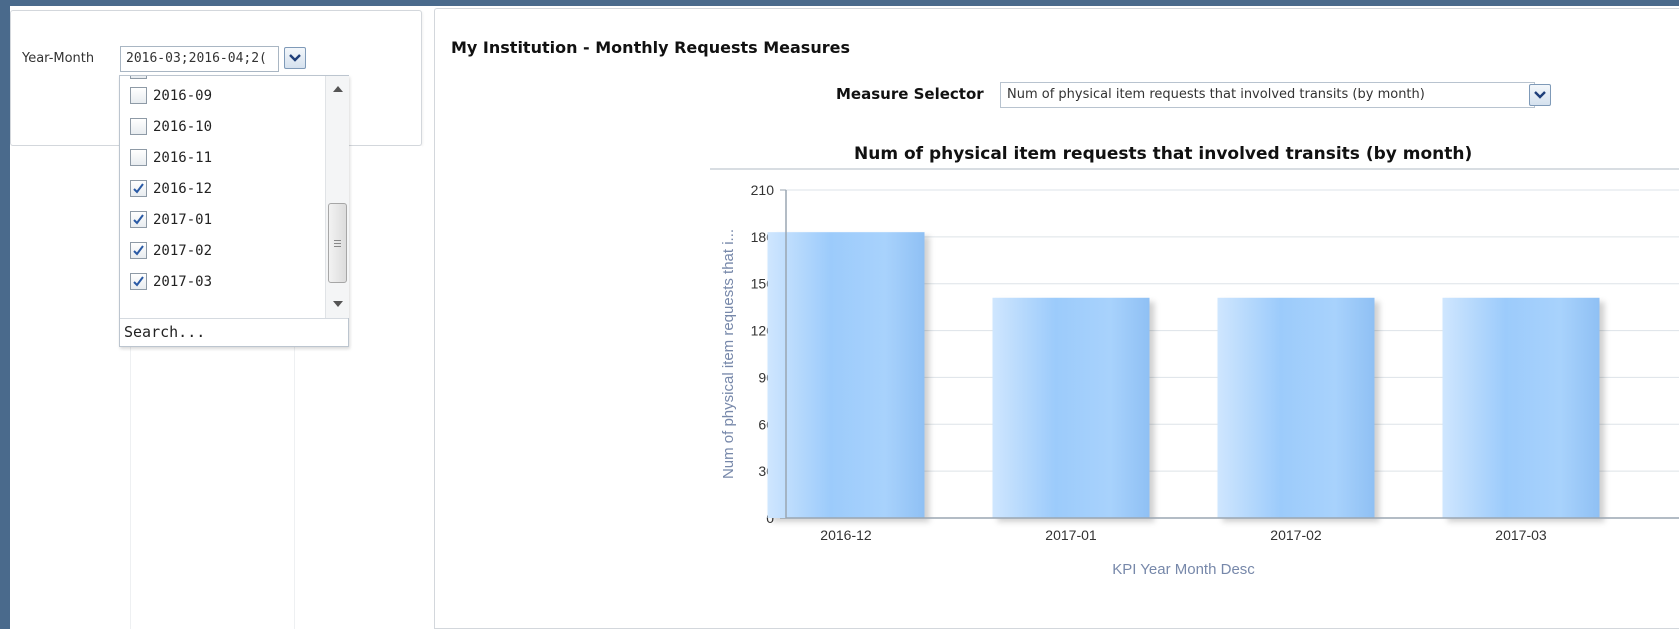  What do you see at coordinates (183, 126) in the screenshot?
I see `option-label: 2016-10` at bounding box center [183, 126].